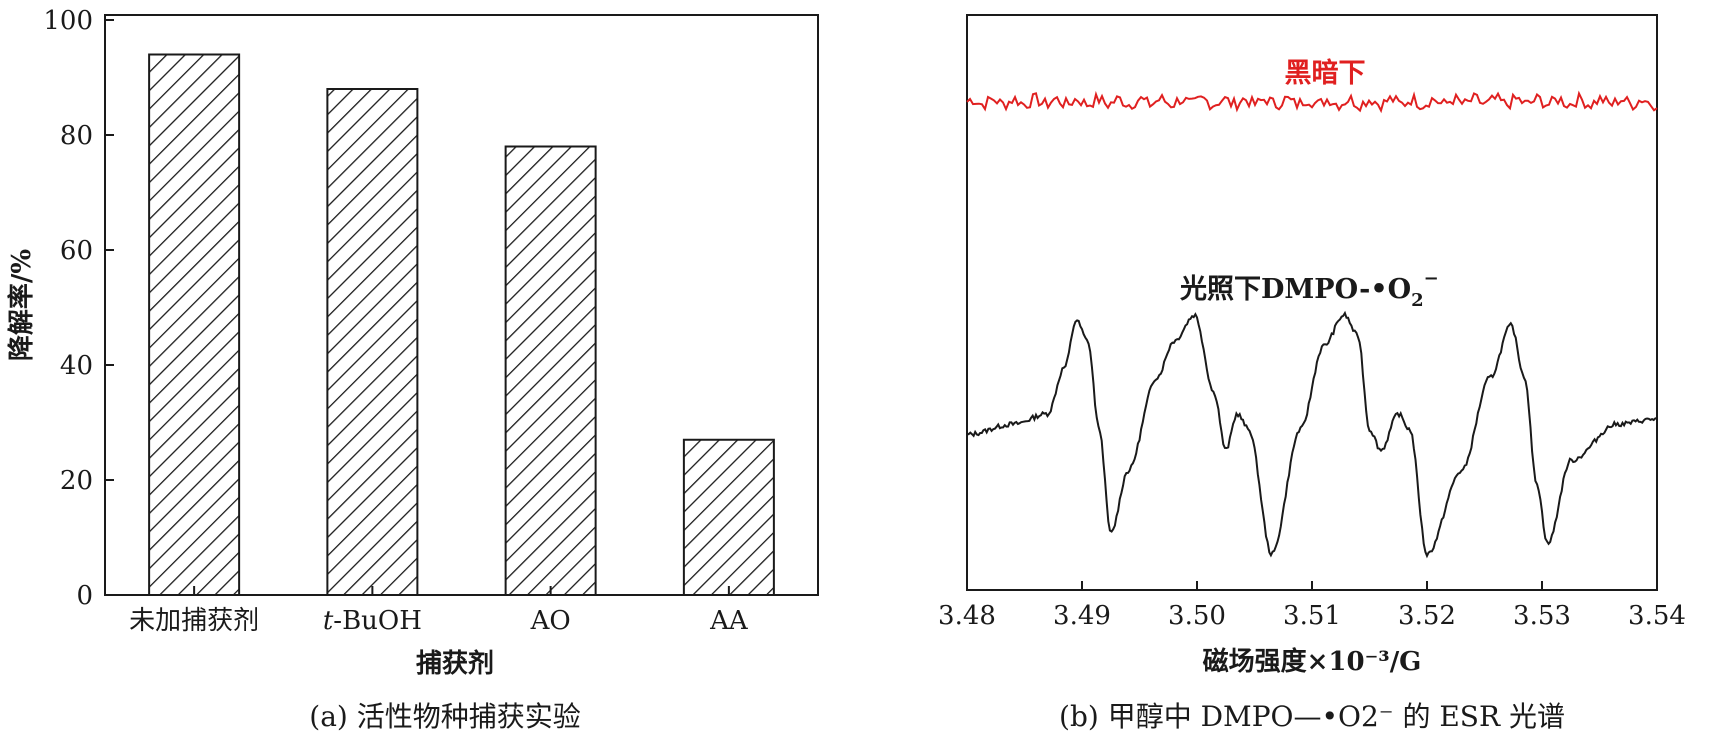 Image resolution: width=1720 pixels, height=746 pixels. Describe the element at coordinates (1417, 300) in the screenshot. I see `annotation-light-sub: 2` at that location.